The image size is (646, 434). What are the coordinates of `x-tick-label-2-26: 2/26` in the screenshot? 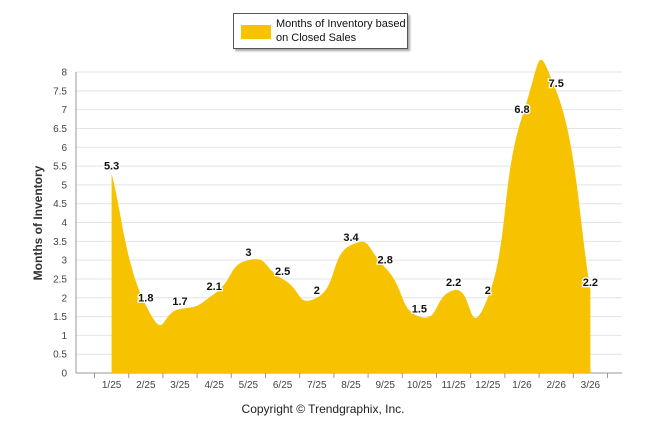 It's located at (556, 385).